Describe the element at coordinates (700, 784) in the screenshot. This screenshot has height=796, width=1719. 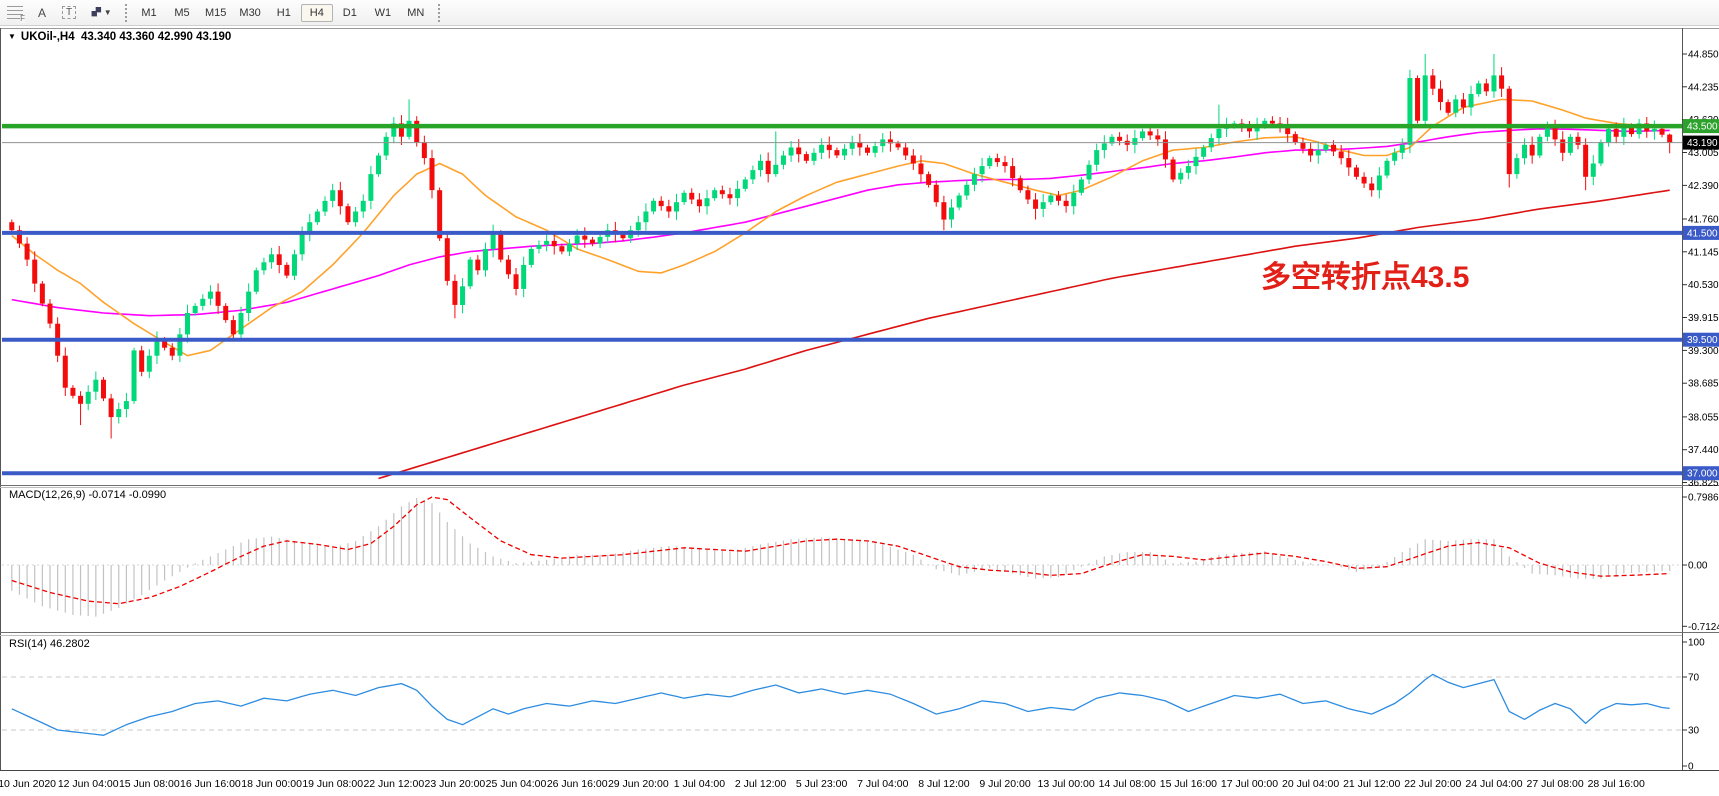
I see `time-tick-label: 1 Jul 04:00` at that location.